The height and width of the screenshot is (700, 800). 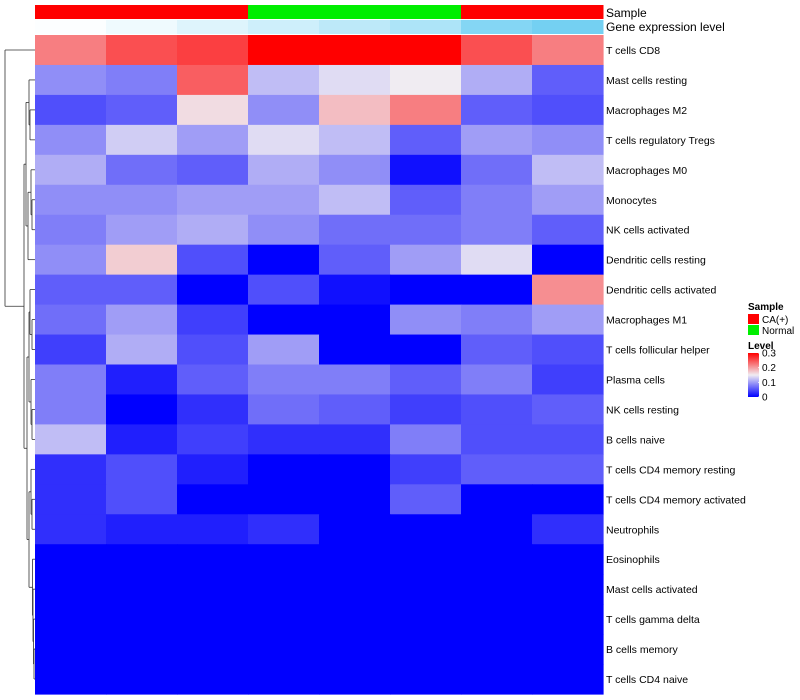 What do you see at coordinates (635, 380) in the screenshot?
I see `row-label: Plasma cells` at bounding box center [635, 380].